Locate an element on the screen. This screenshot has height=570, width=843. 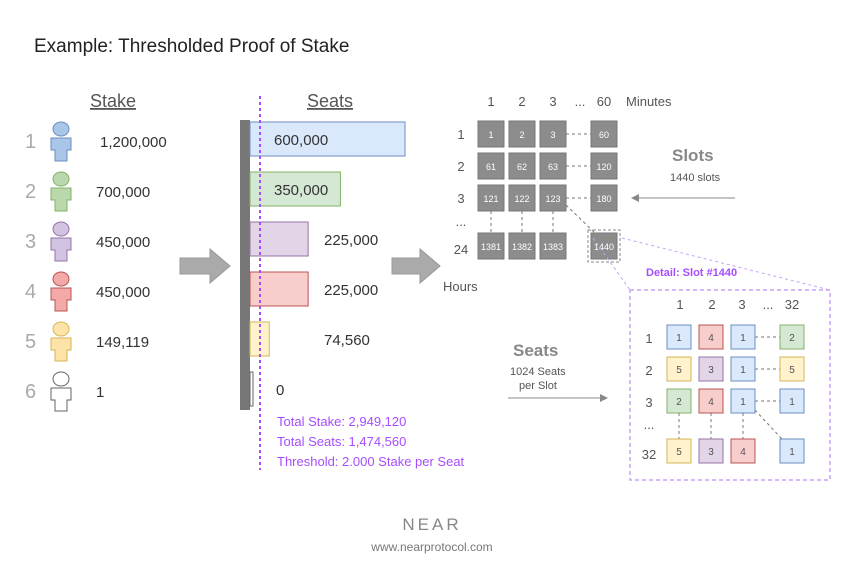
detail-col-label: 1 is located at coordinates (679, 304).